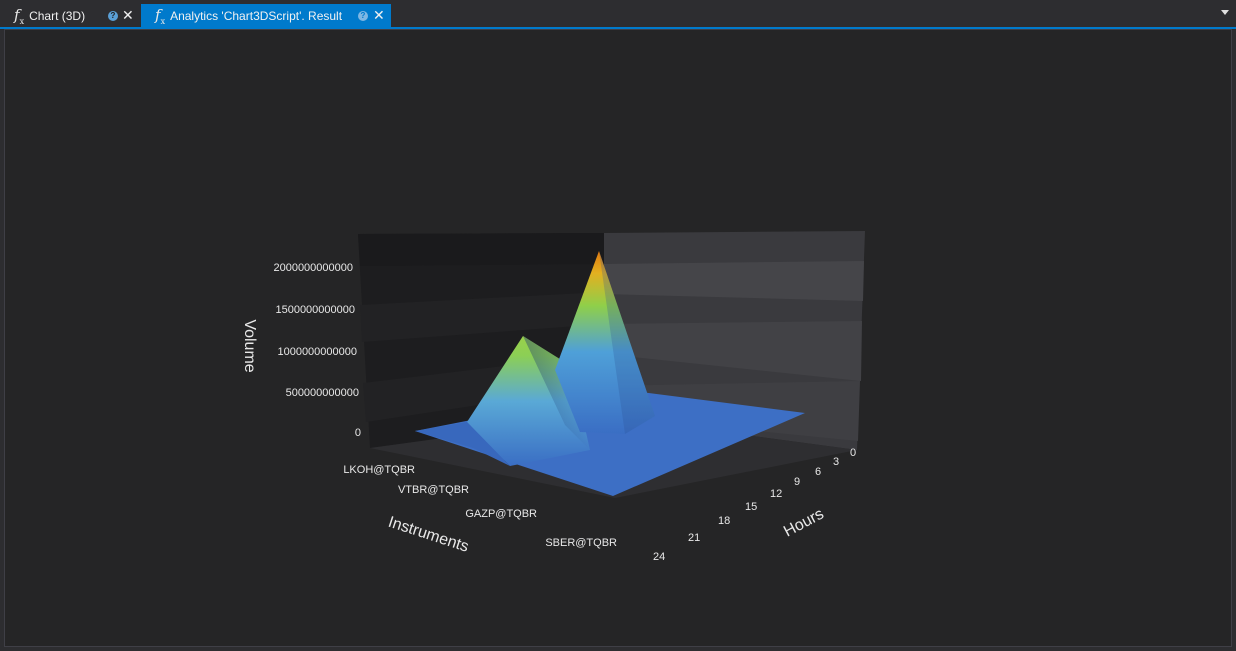 The image size is (1236, 651). What do you see at coordinates (313, 268) in the screenshot?
I see `z-tick-label: 2000000000000` at bounding box center [313, 268].